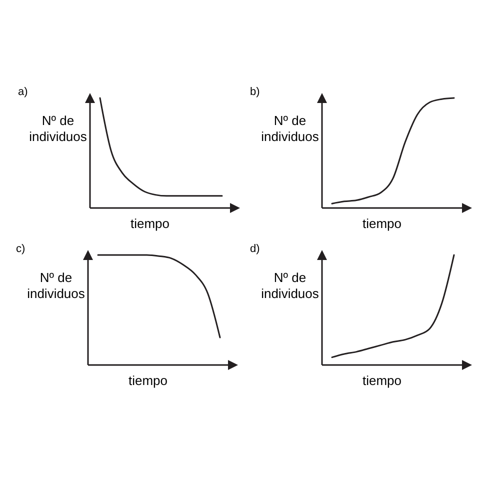 This screenshot has height=500, width=500. I want to click on chart-title: c), so click(21, 249).